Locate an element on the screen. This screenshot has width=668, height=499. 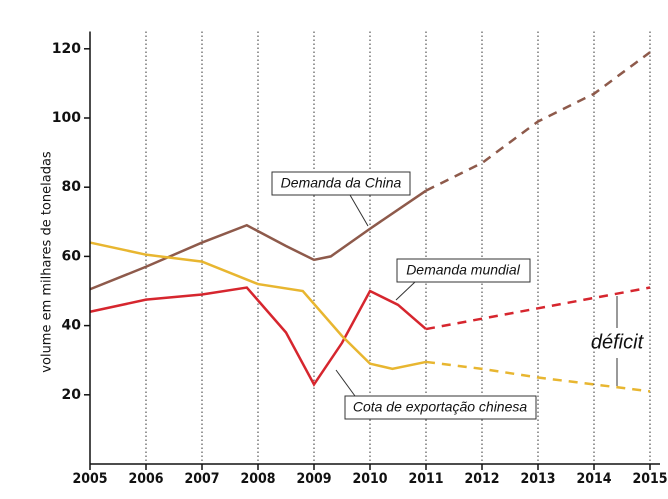
deficit: déficit is located at coordinates (618, 341).